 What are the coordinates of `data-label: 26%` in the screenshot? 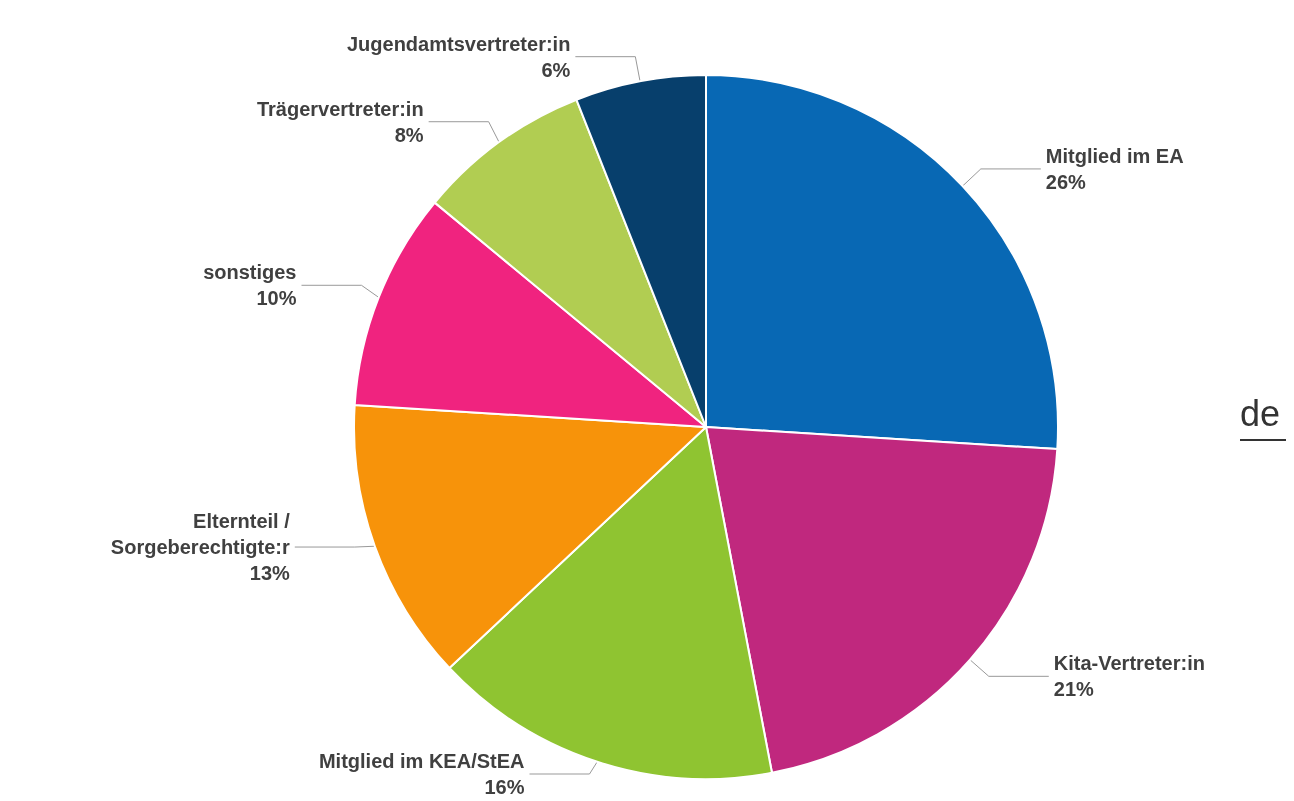 It's located at (1066, 181).